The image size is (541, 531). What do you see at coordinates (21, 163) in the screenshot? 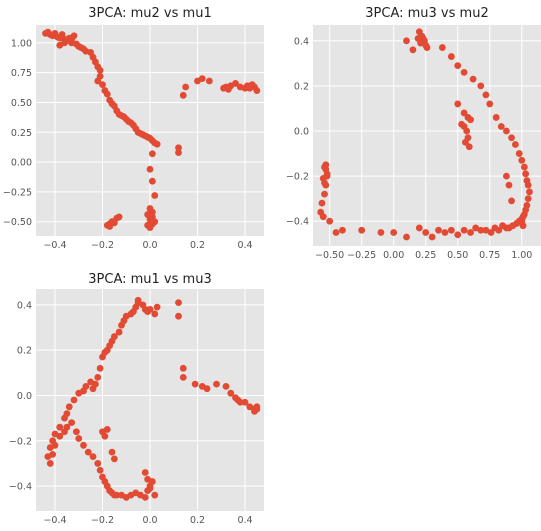
I see `y-tick-label: 0.00` at bounding box center [21, 163].